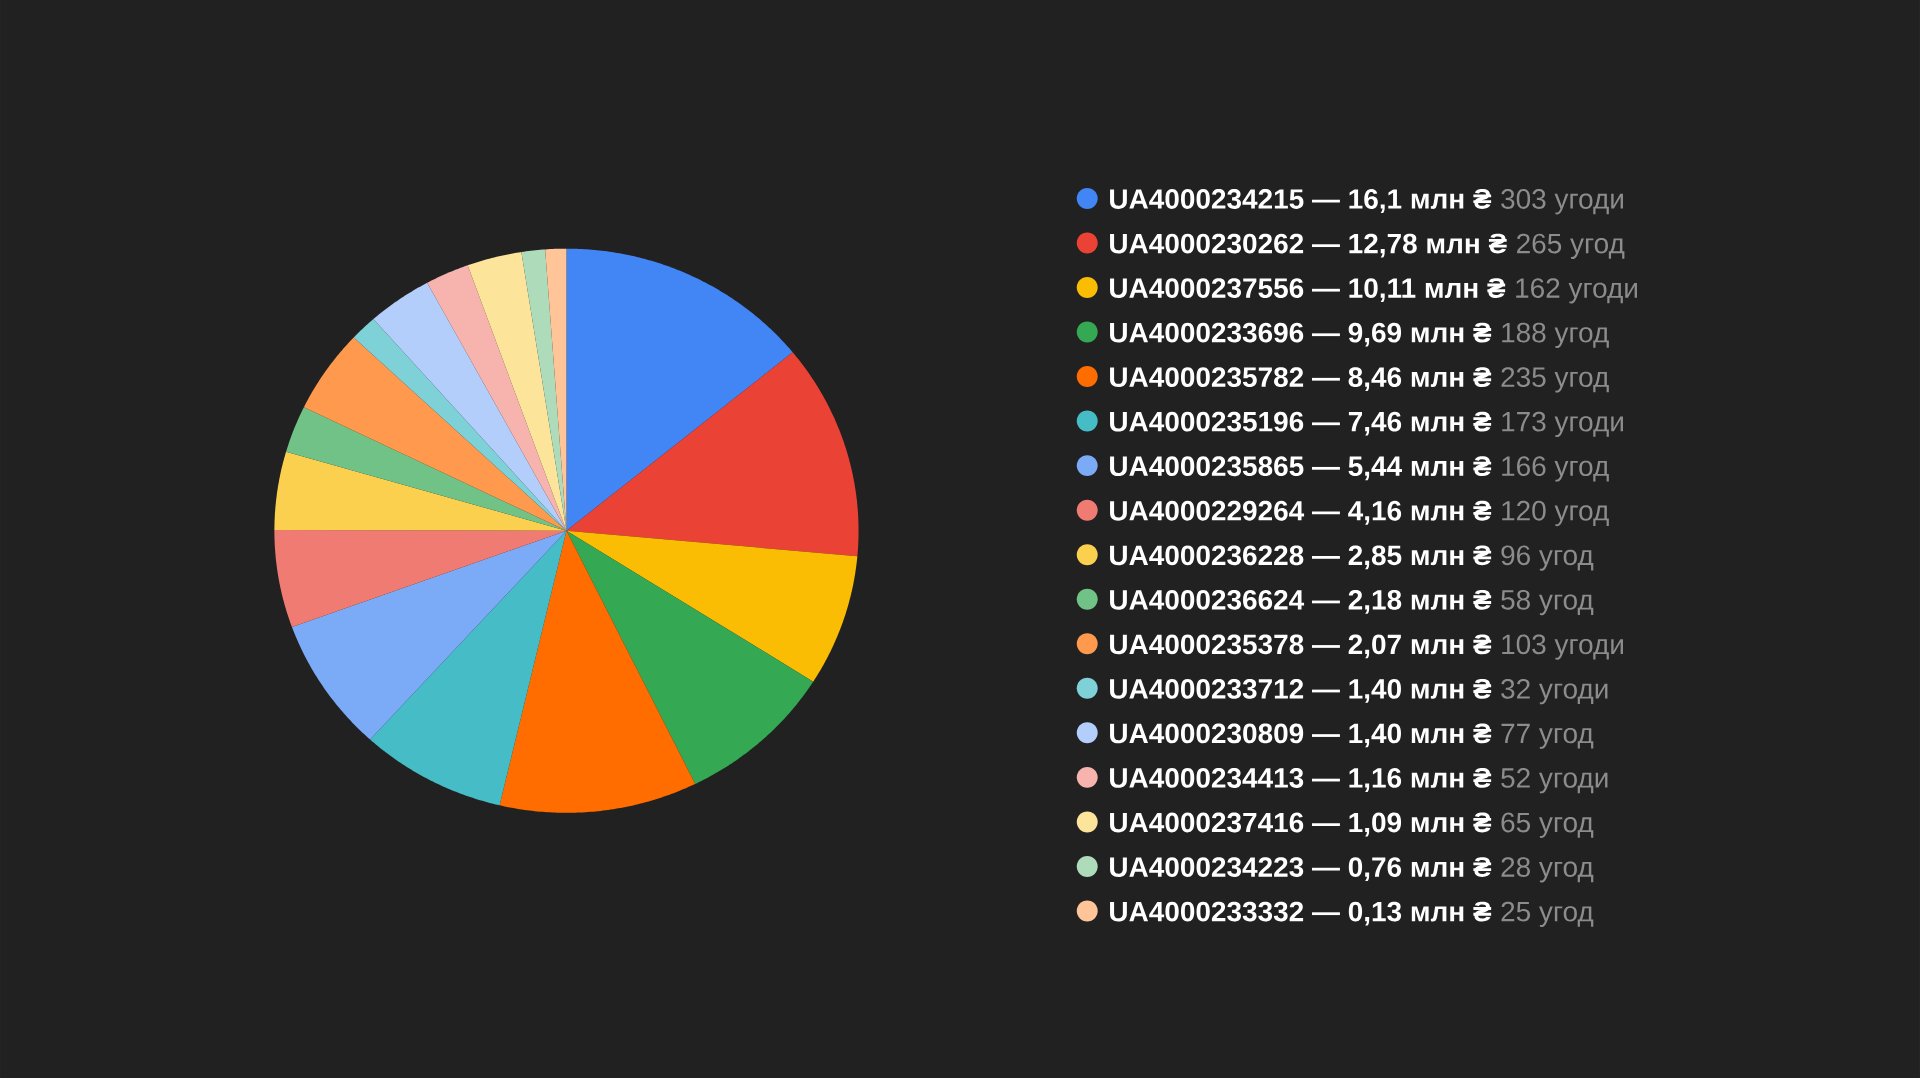 Image resolution: width=1920 pixels, height=1078 pixels. What do you see at coordinates (1308, 289) in the screenshot?
I see `legend-label: UA4000237556 — 10,11 млн ₴` at bounding box center [1308, 289].